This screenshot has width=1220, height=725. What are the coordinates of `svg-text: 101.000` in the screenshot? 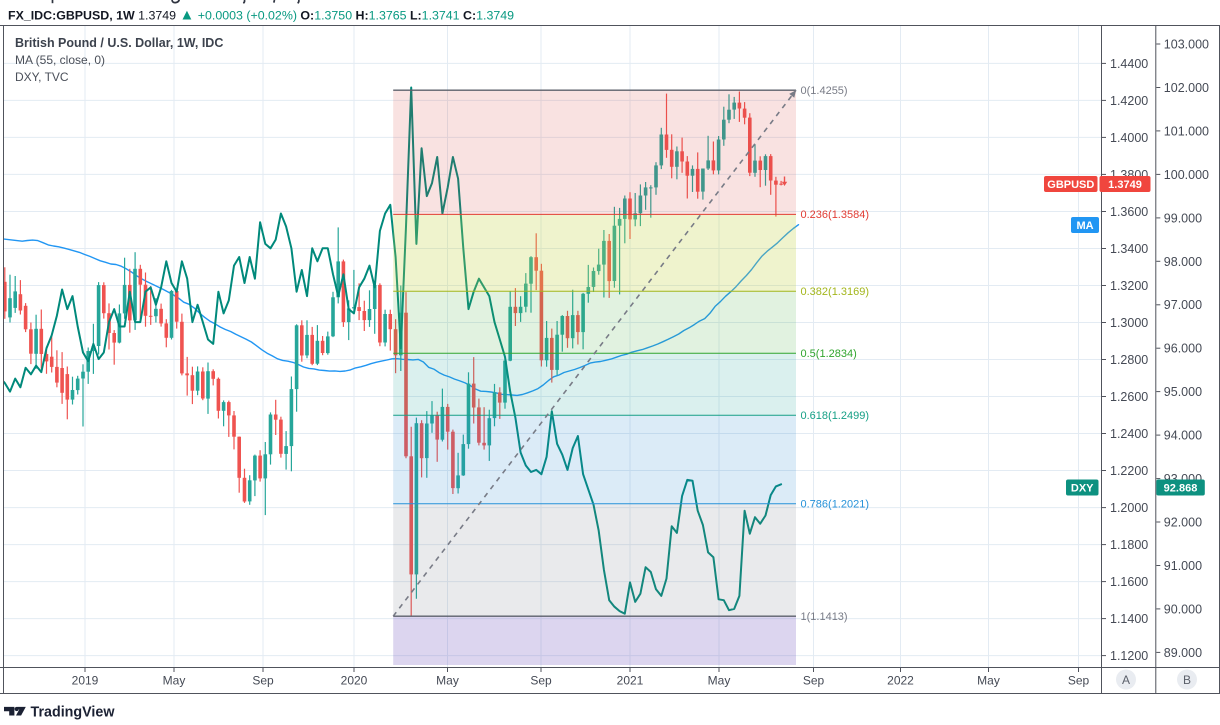 It's located at (1186, 131).